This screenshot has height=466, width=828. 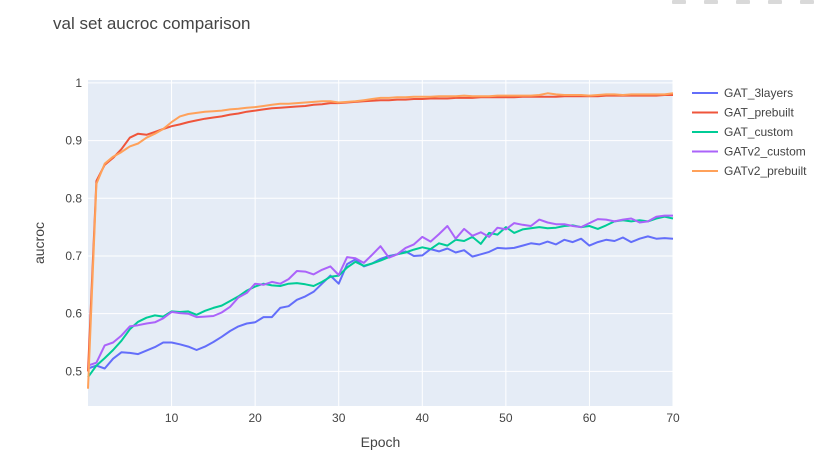 I want to click on modebar-zoom-icon, so click(x=711, y=2).